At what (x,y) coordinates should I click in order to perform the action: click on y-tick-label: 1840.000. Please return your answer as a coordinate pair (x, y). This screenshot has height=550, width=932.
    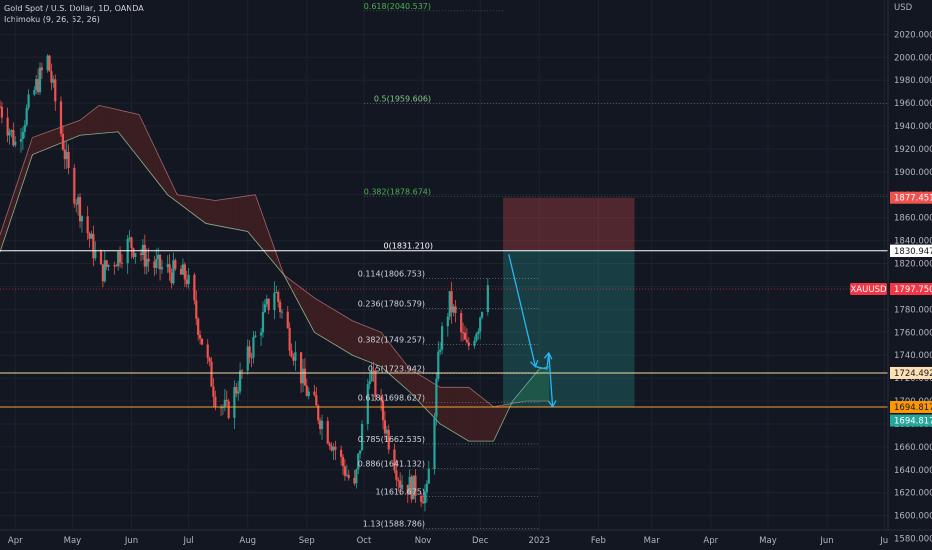
    Looking at the image, I should click on (913, 242).